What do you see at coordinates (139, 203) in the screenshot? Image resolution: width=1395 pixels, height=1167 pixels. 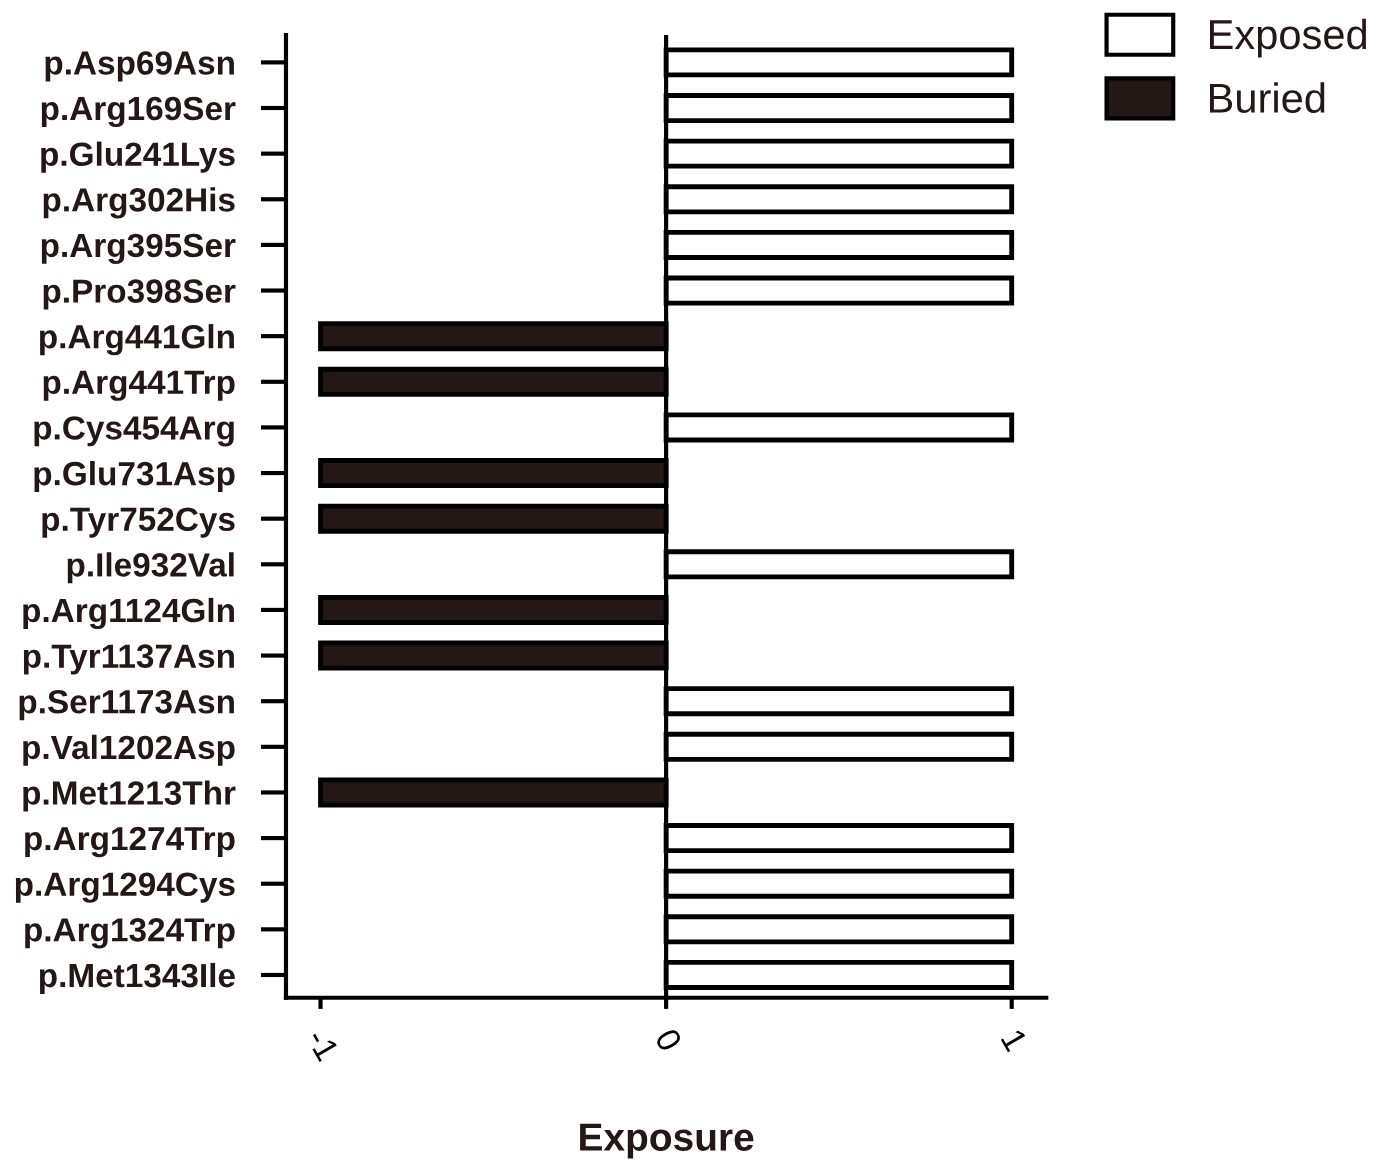 I see `y-tick-label: p.Arg302His` at bounding box center [139, 203].